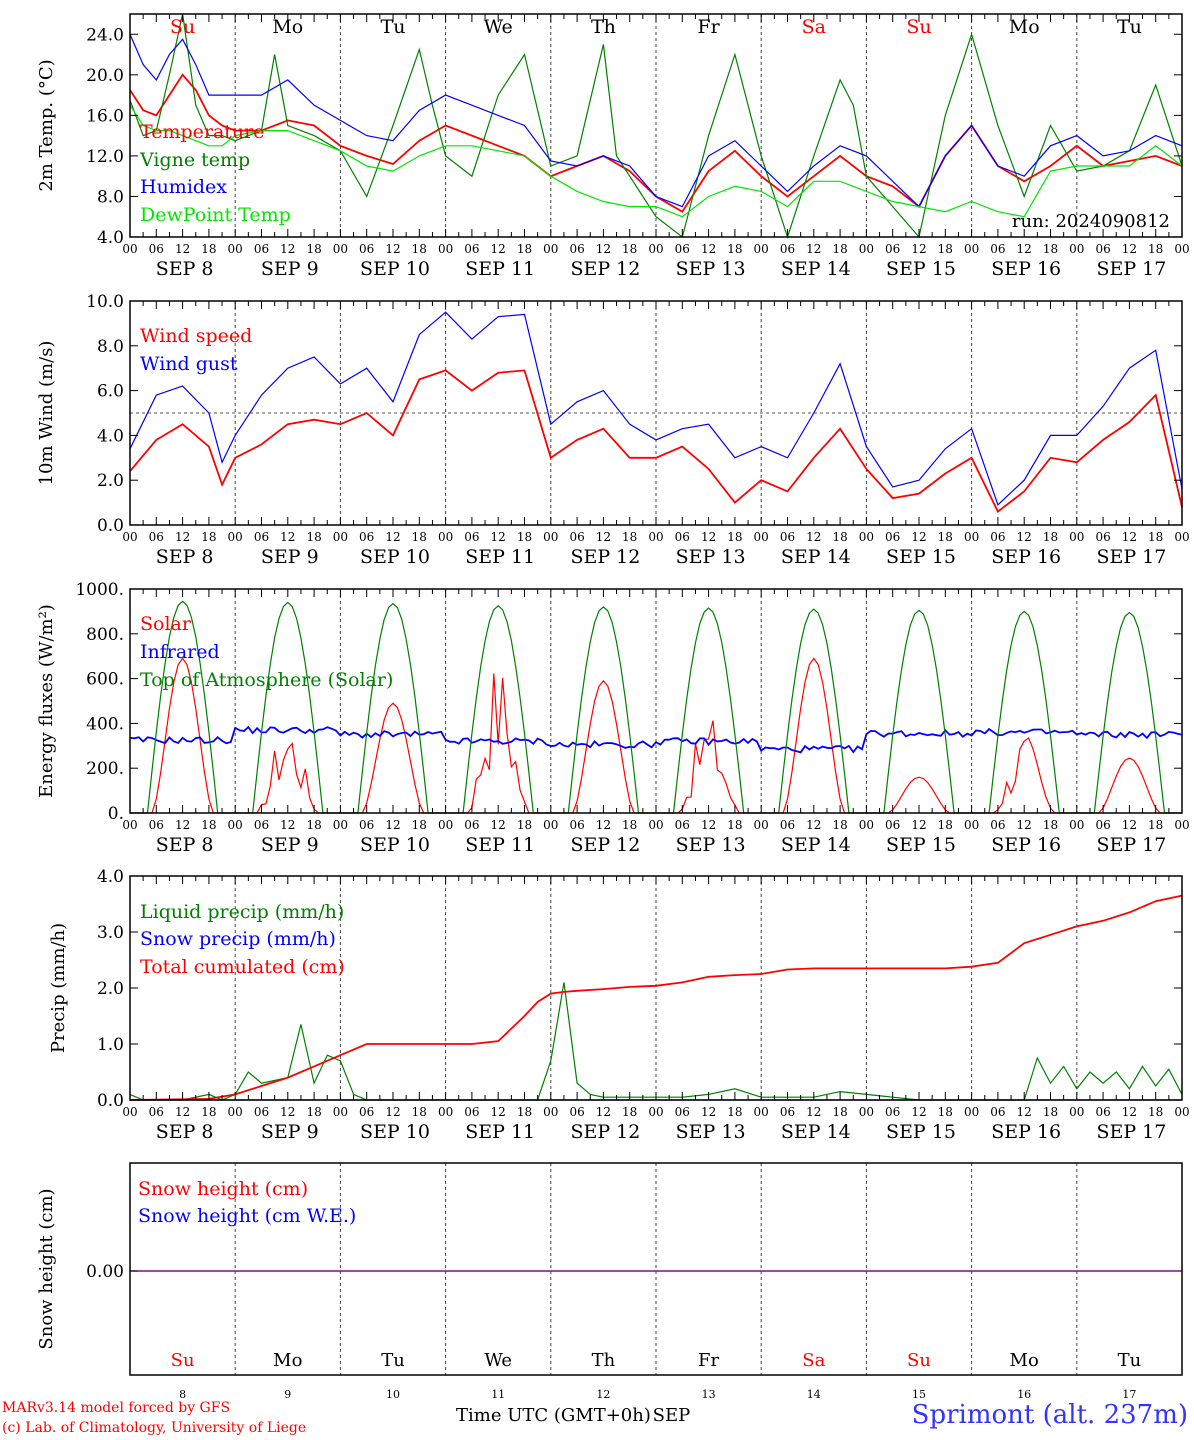  Describe the element at coordinates (105, 680) in the screenshot. I see `y-tick-label: 600.` at that location.